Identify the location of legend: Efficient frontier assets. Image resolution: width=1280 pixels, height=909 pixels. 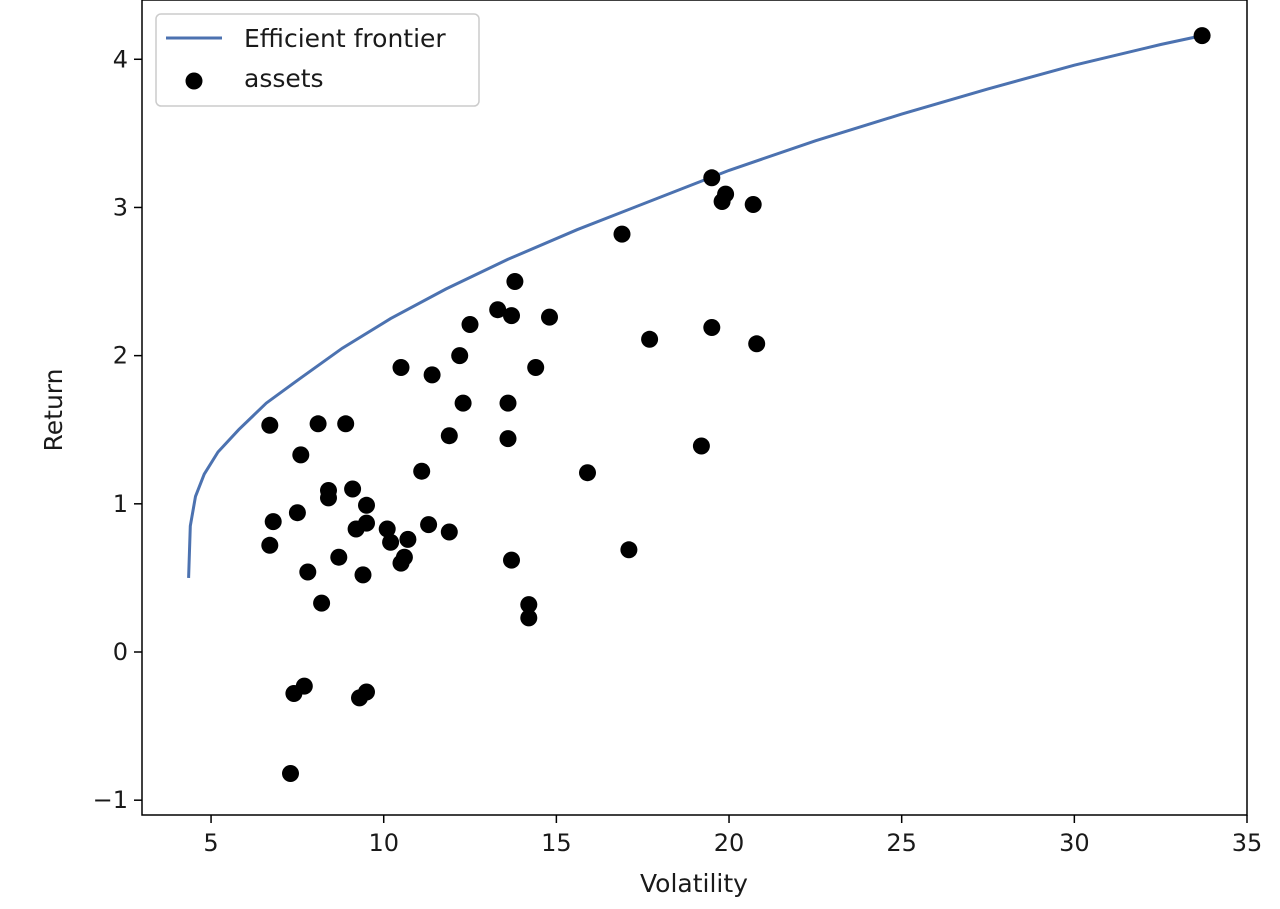
(317, 60).